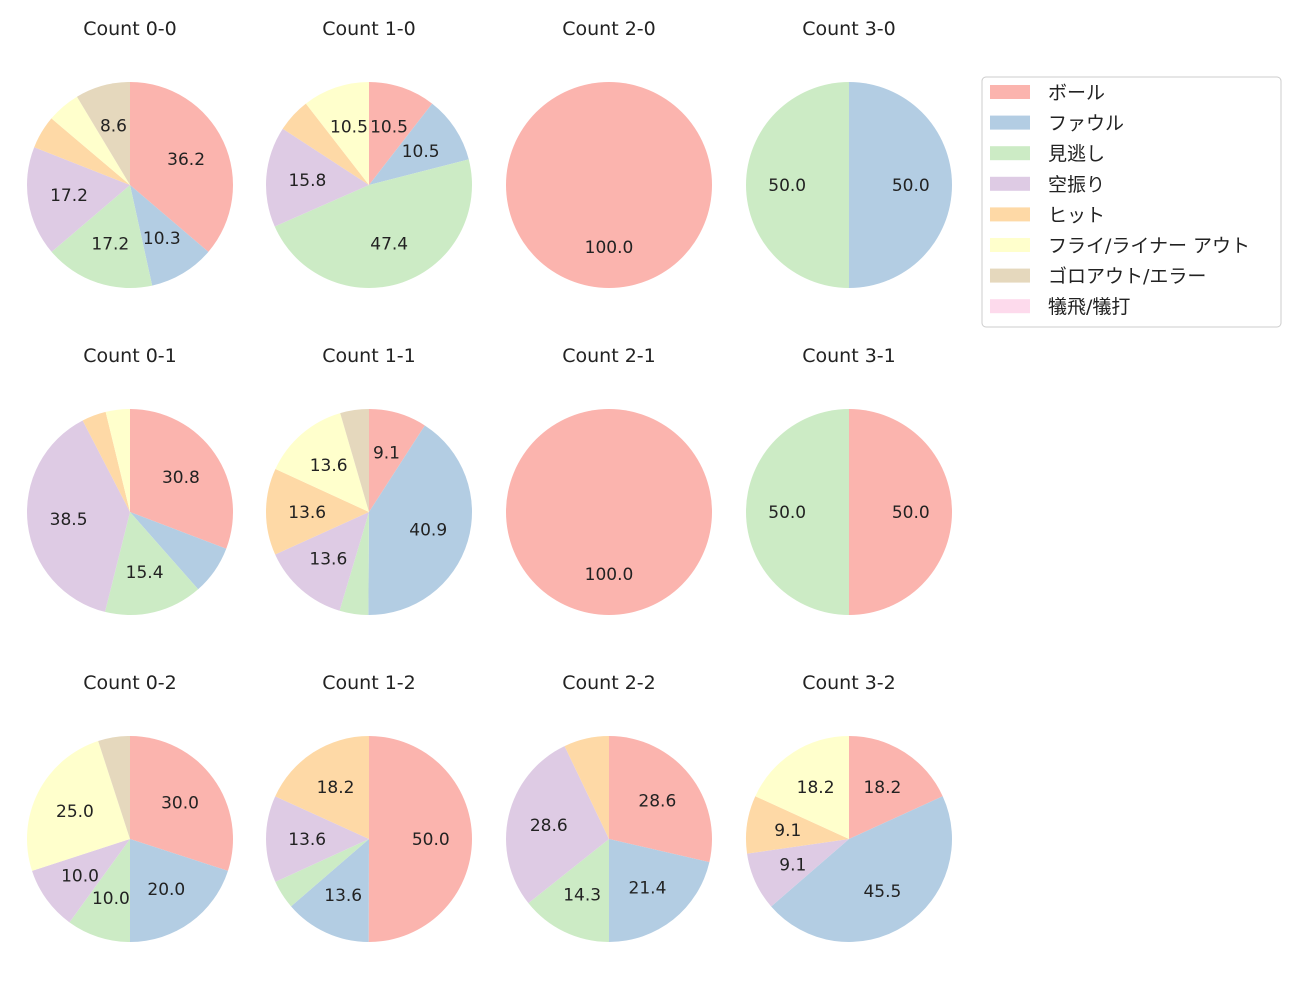  I want to click on pie-title: Count 3-0, so click(849, 29).